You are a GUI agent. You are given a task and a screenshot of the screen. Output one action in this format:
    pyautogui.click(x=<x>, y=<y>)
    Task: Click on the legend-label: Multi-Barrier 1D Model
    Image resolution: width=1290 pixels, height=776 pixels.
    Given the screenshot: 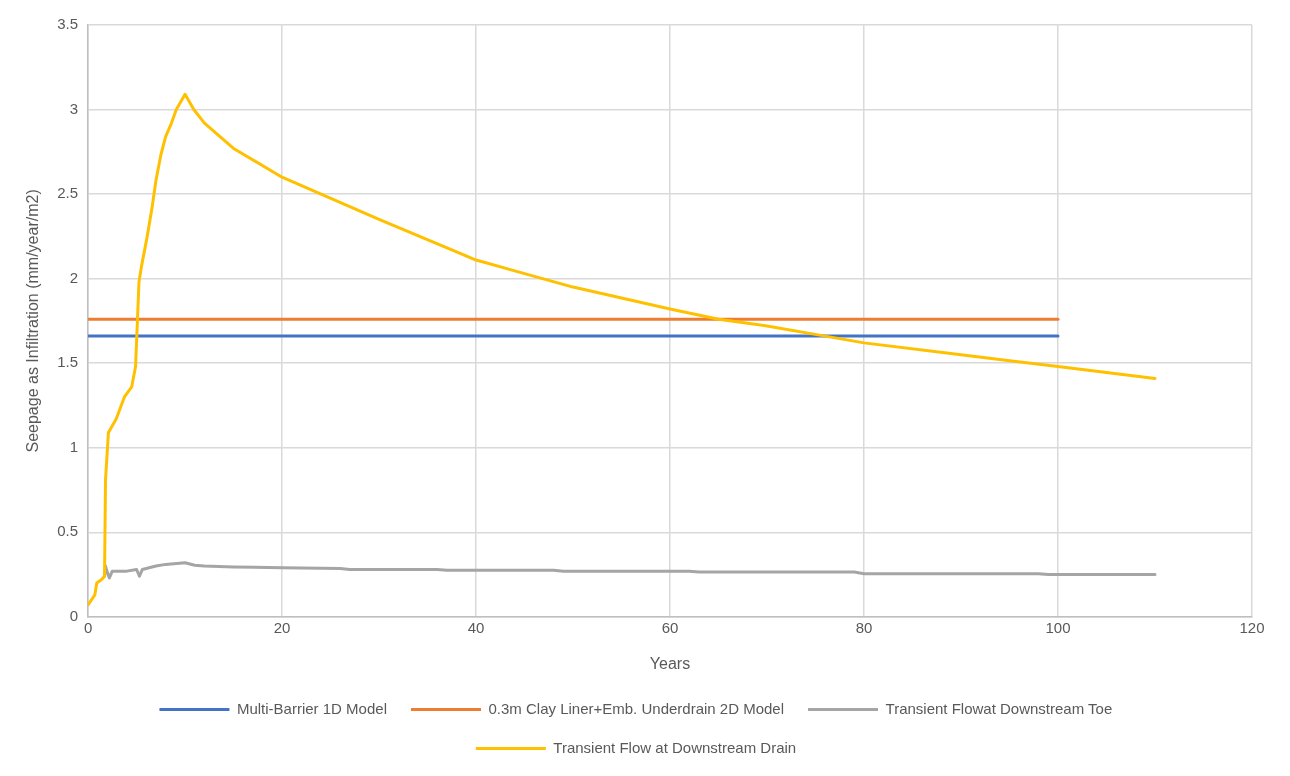 What is the action you would take?
    pyautogui.click(x=311, y=708)
    